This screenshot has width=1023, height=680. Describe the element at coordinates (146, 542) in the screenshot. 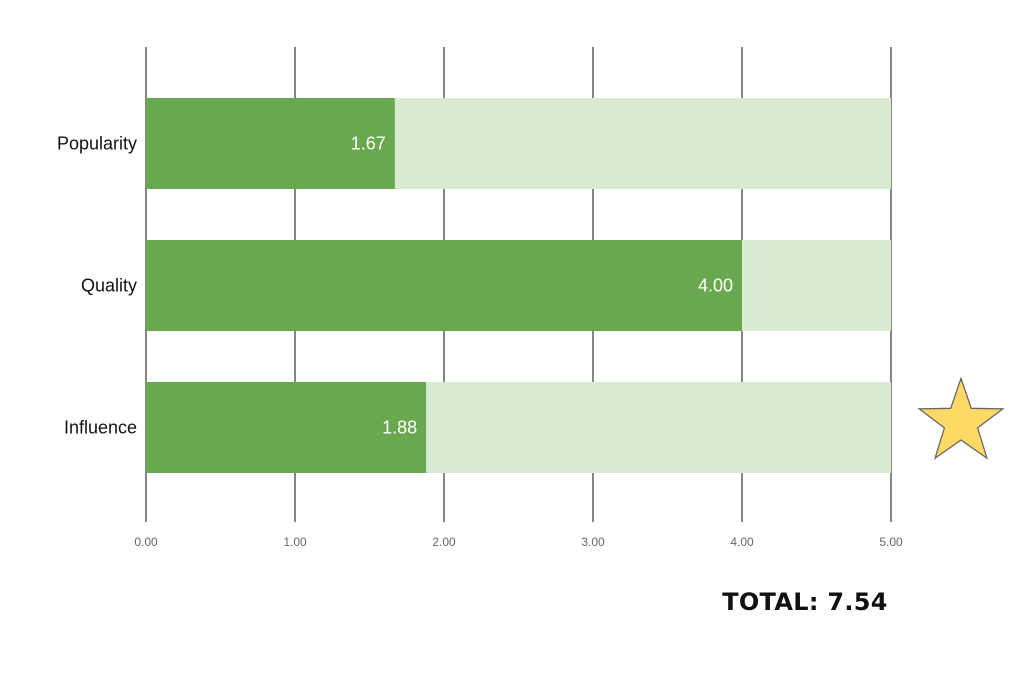

I see `x-tick-label-0: 0.00` at that location.